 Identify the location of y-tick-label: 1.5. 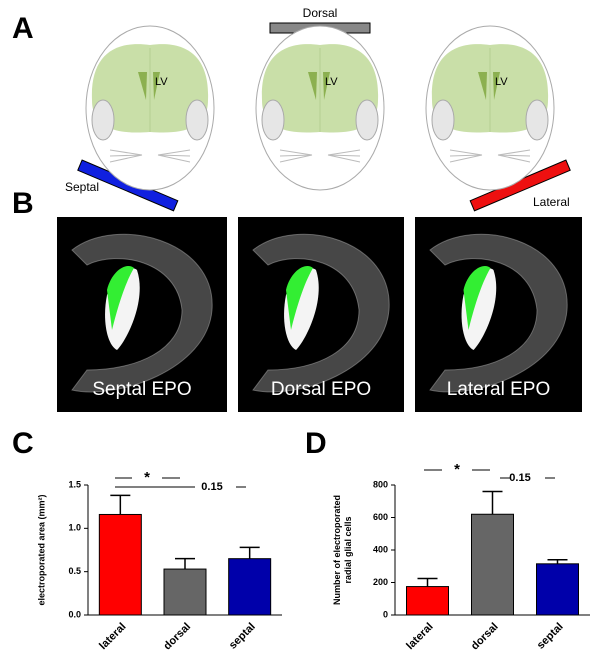
(74, 484).